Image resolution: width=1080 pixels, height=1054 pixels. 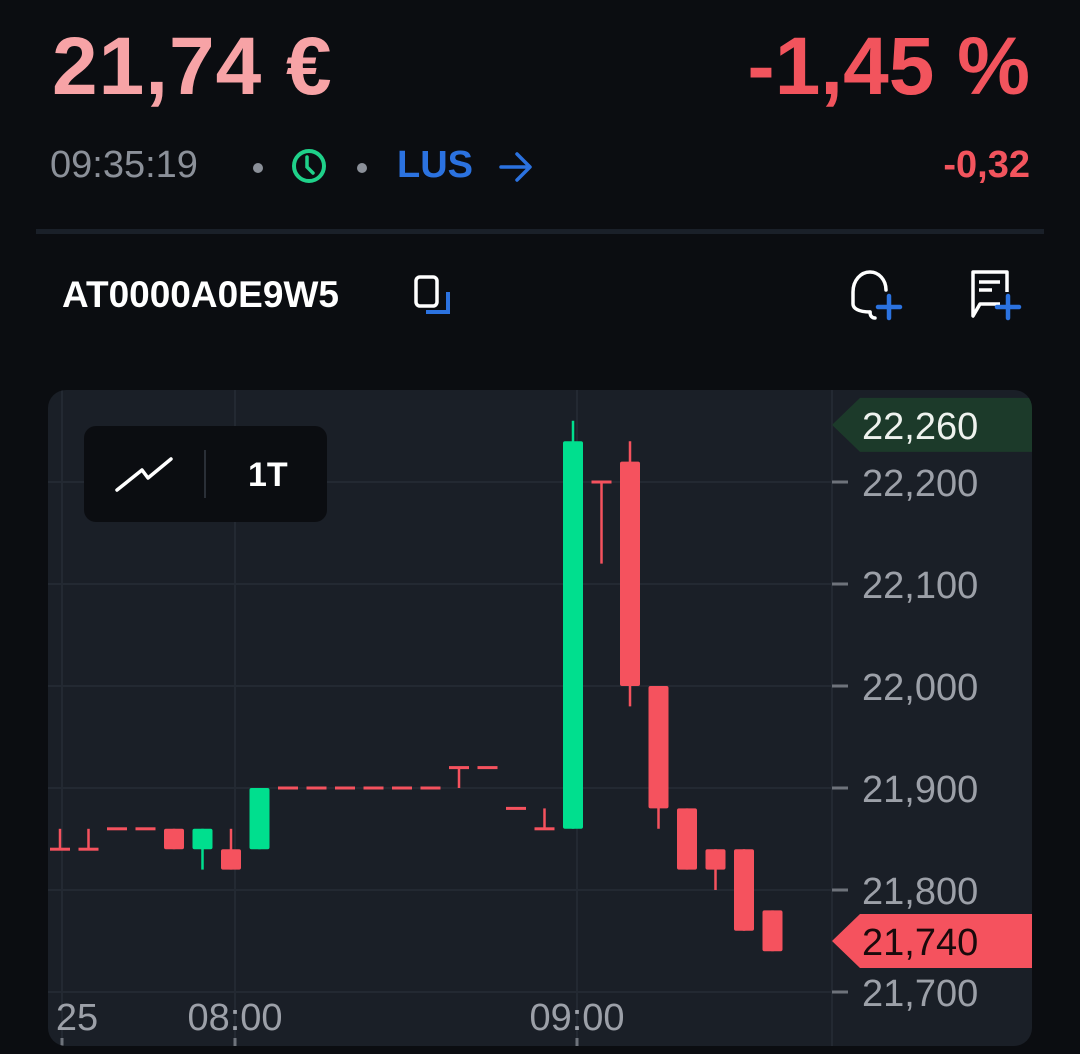 I want to click on price-axis: 22,200 22,100 22,000 21,900 21,800 21,700, so click(x=905, y=739).